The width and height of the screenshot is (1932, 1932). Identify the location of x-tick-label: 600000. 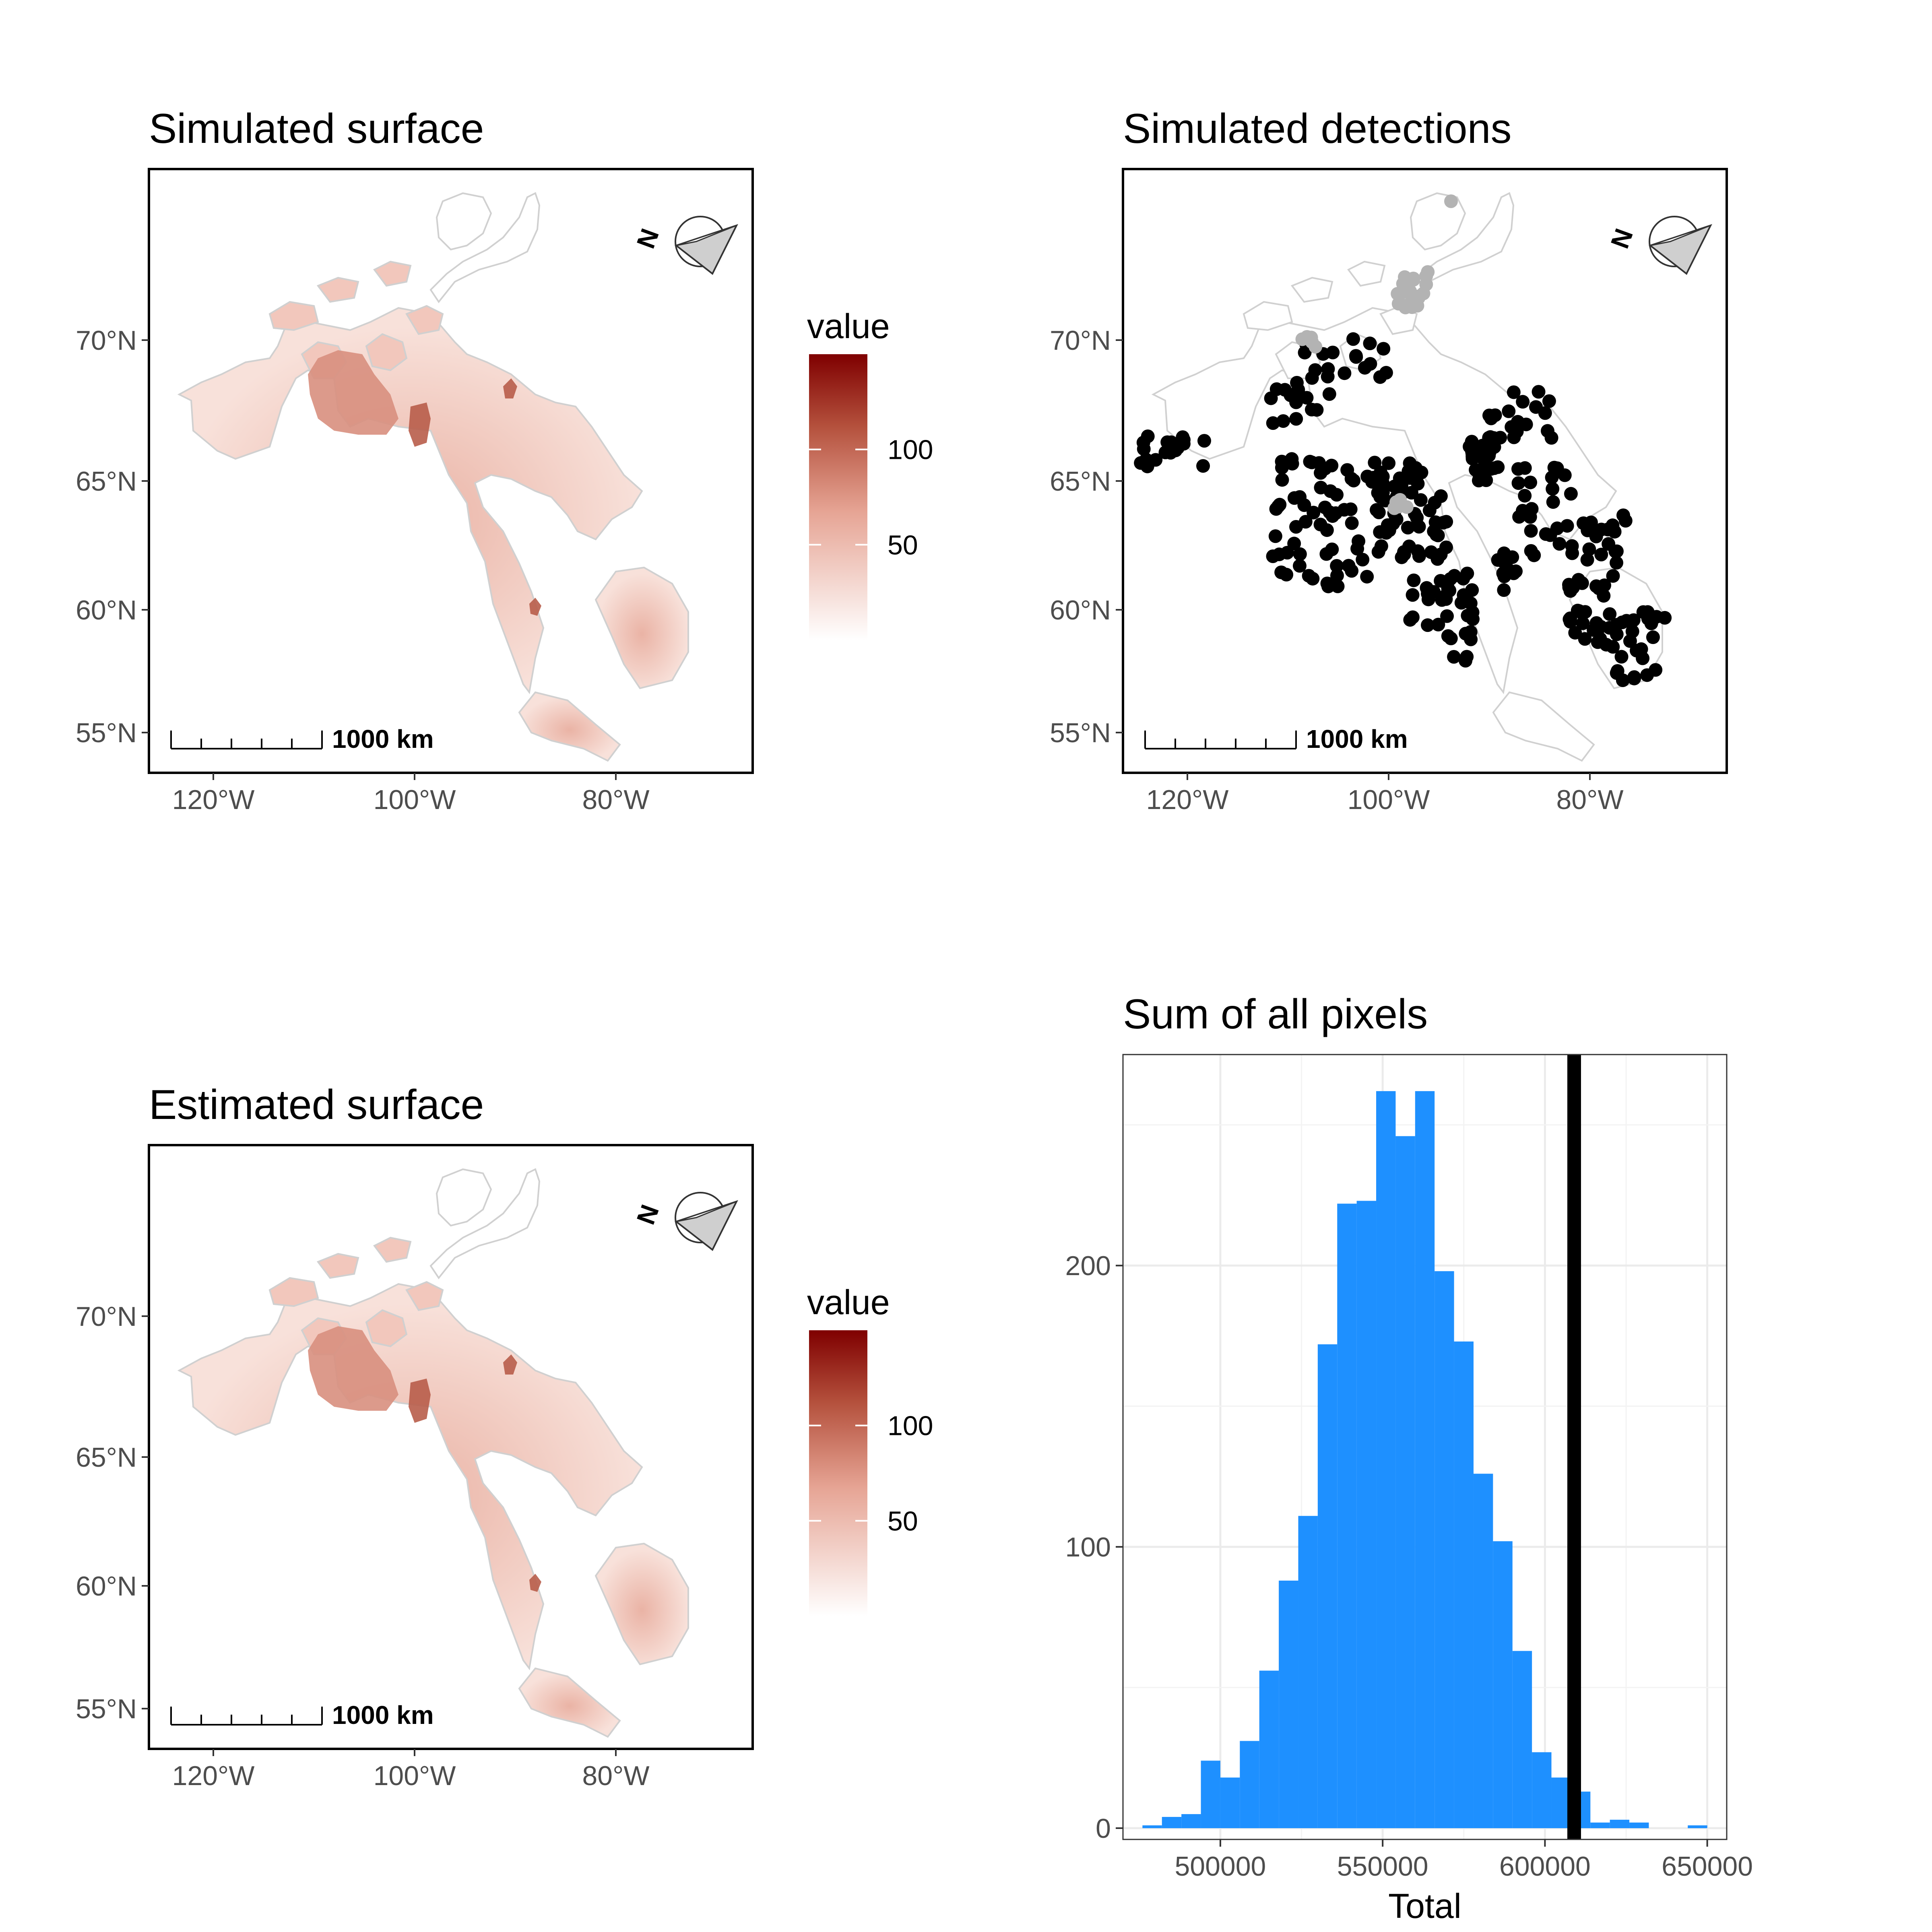
(1545, 1866).